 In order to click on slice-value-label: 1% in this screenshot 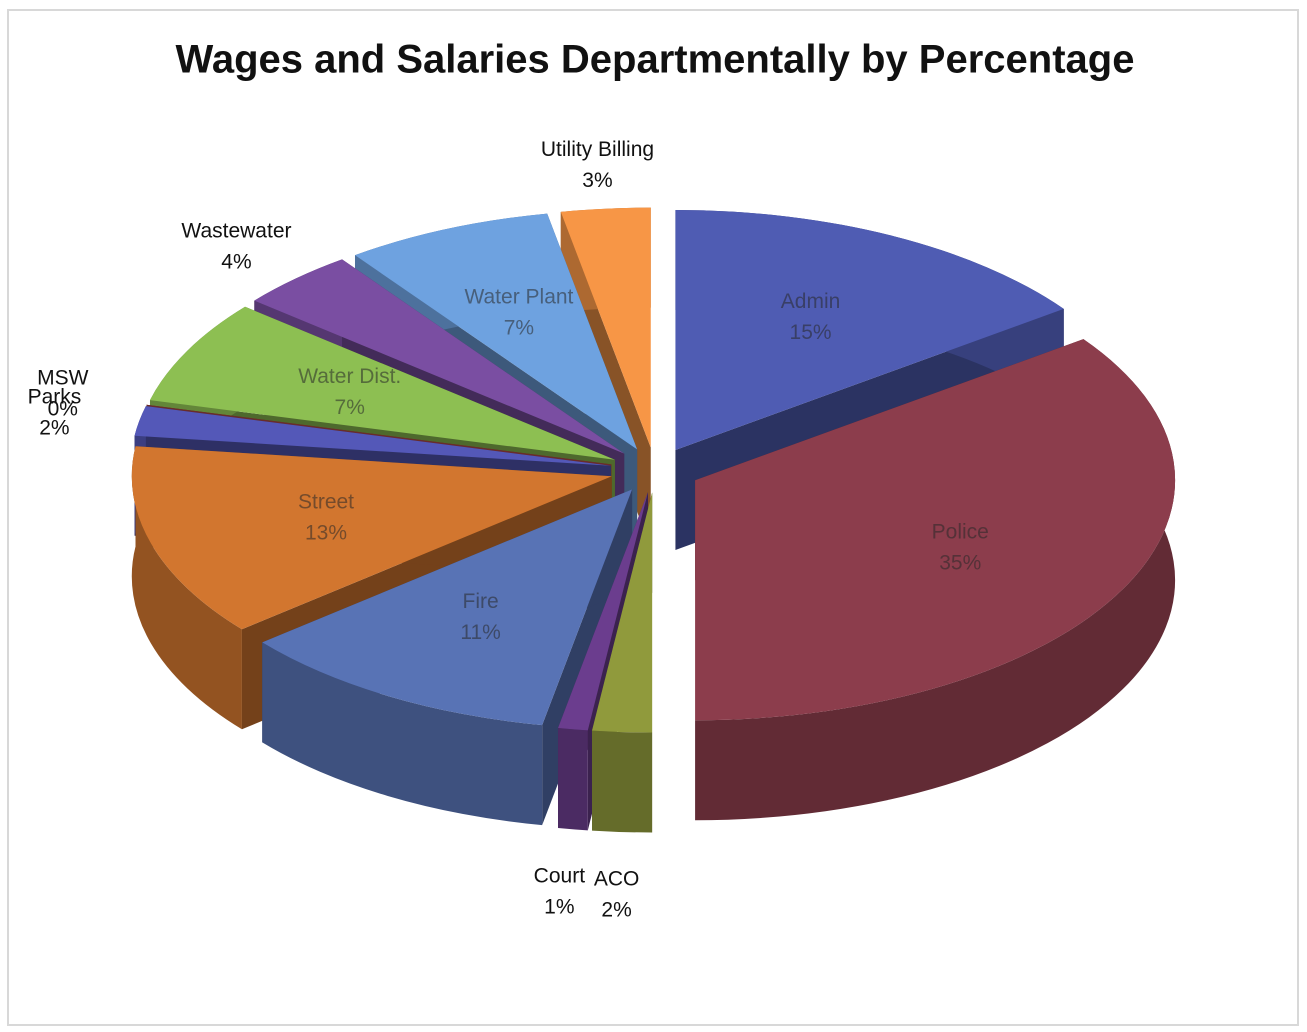, I will do `click(559, 906)`.